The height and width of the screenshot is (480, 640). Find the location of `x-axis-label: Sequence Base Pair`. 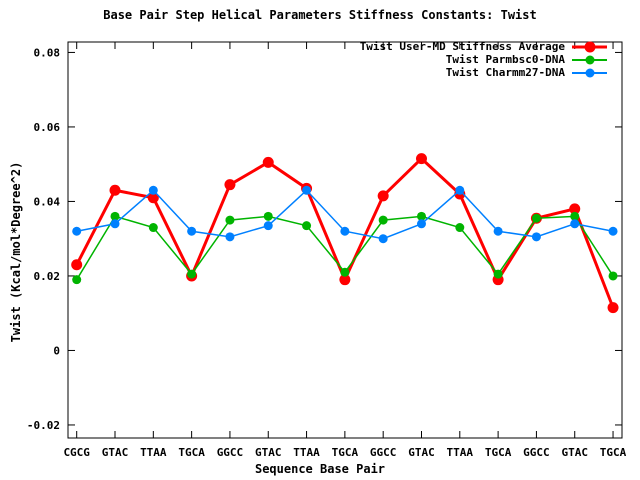

x-axis-label: Sequence Base Pair is located at coordinates (320, 469).